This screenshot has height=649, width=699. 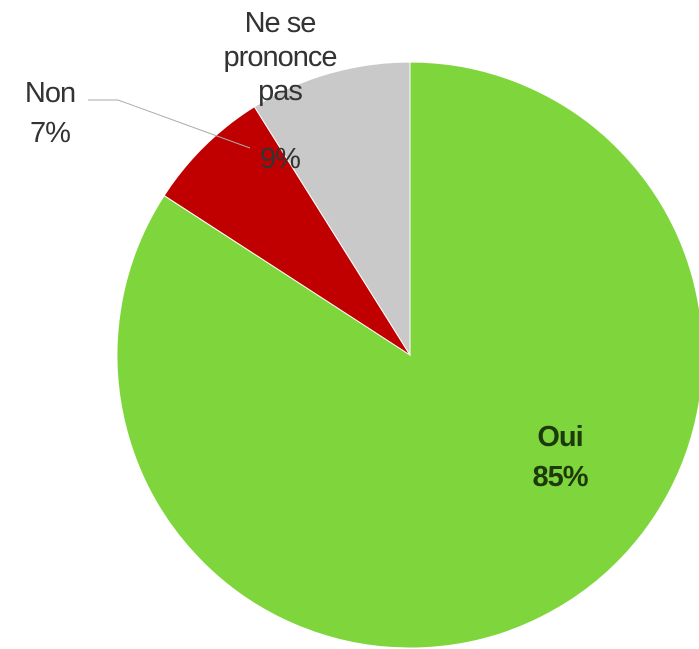 I want to click on value-label: 9%, so click(x=280, y=159).